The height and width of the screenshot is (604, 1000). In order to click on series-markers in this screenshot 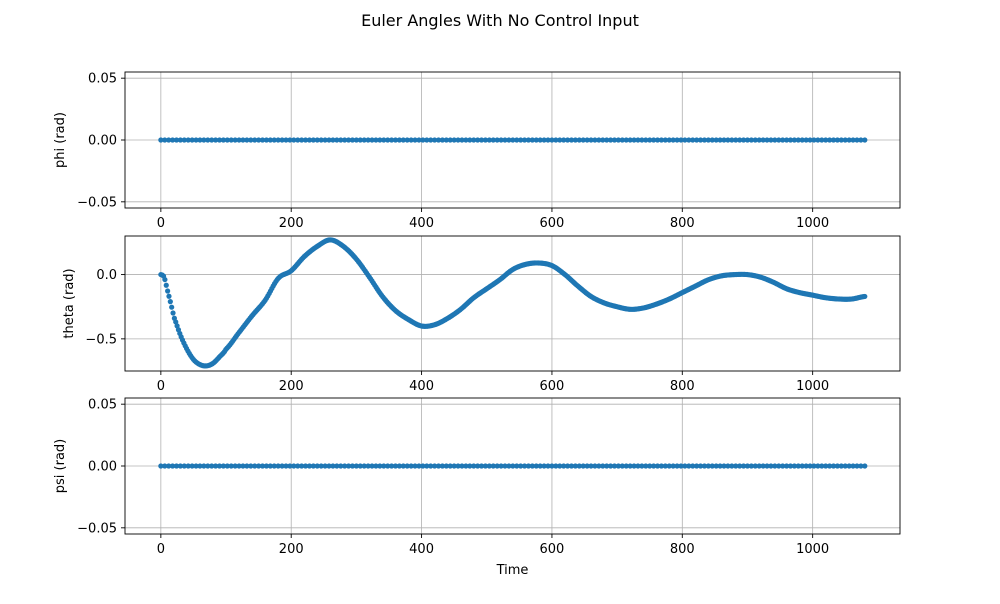, I will do `click(513, 466)`.